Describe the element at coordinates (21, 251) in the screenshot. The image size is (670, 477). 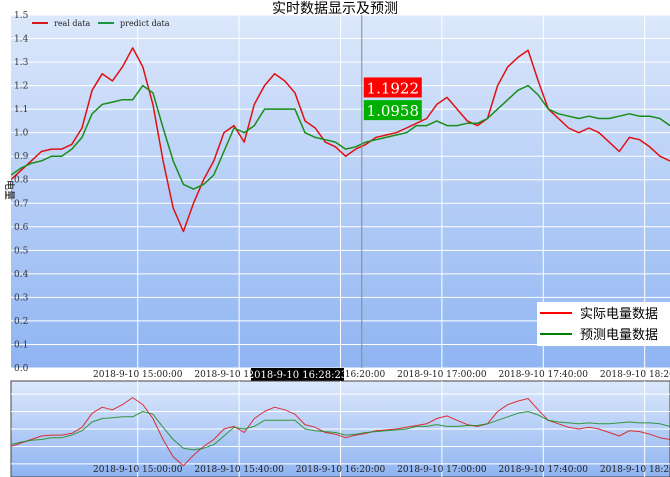
I see `y-tick-label: 0.5` at that location.